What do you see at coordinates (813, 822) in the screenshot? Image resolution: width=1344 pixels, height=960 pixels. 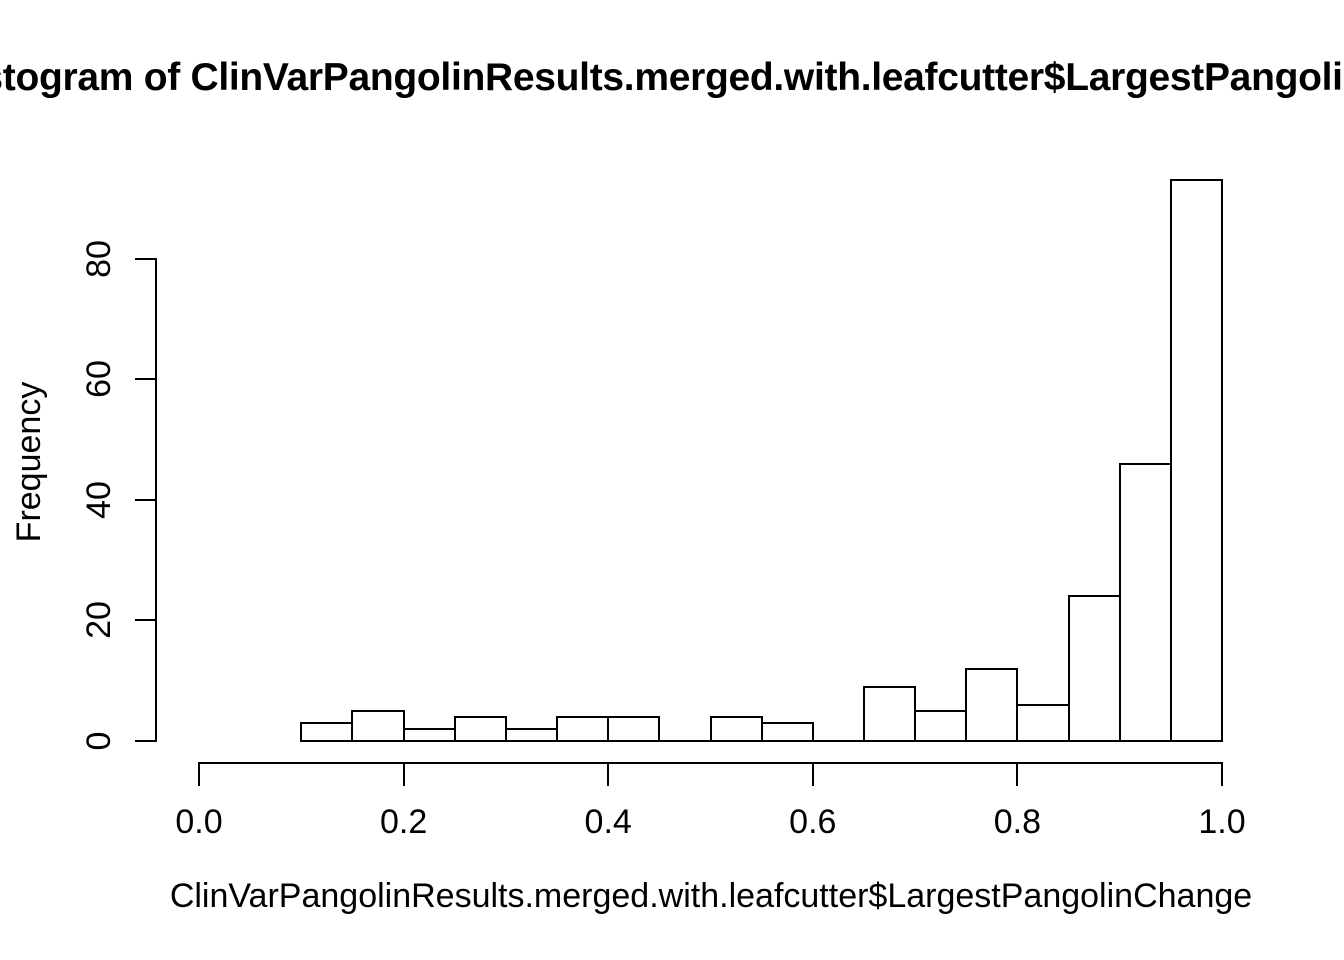 I see `x-axis-tick-label: 0.6` at bounding box center [813, 822].